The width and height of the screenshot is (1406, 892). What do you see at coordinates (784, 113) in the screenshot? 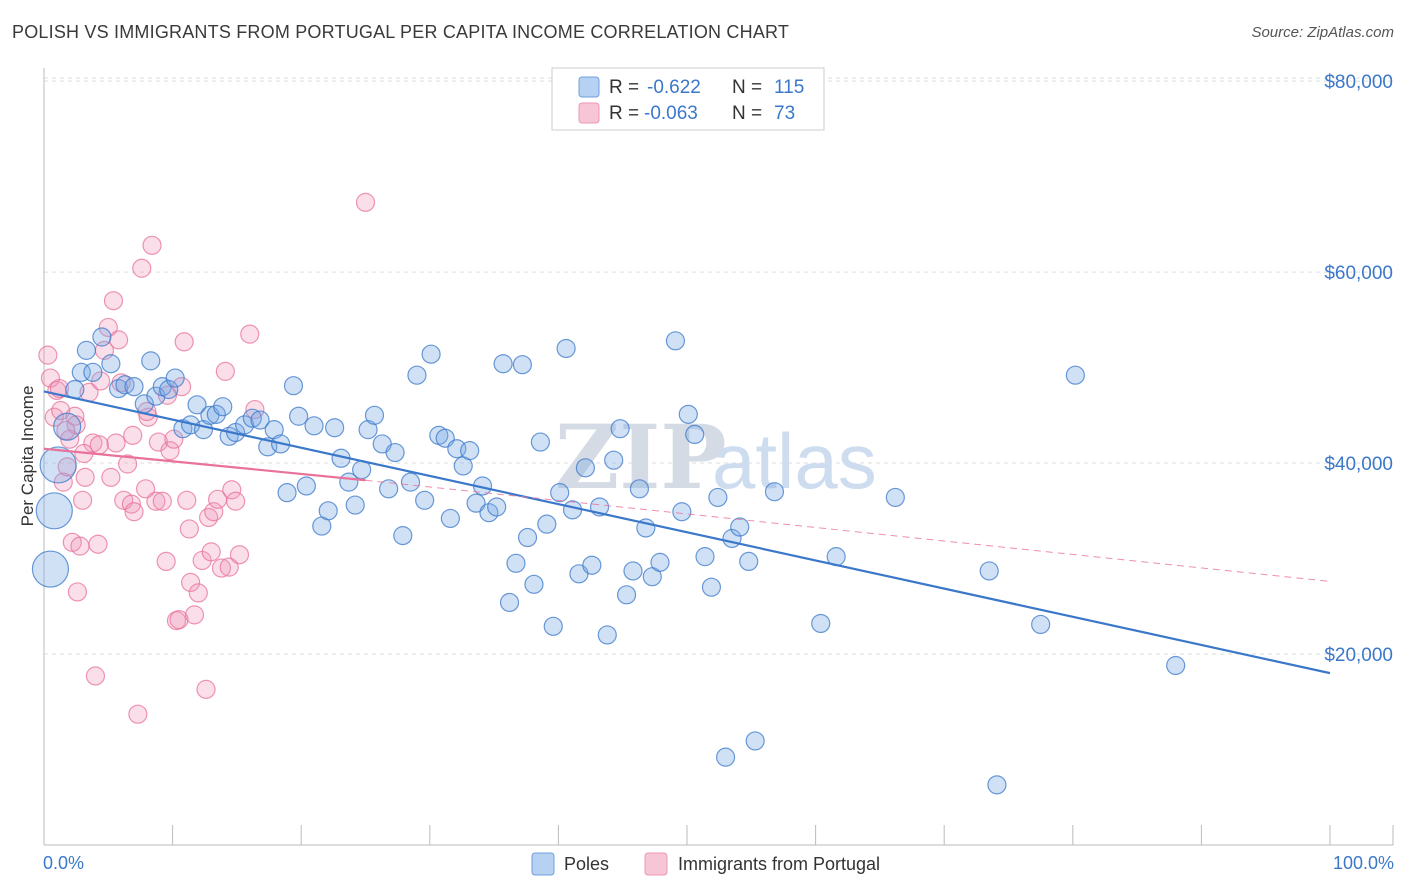
I see `legend-n-value-portugal: 73` at bounding box center [784, 113].